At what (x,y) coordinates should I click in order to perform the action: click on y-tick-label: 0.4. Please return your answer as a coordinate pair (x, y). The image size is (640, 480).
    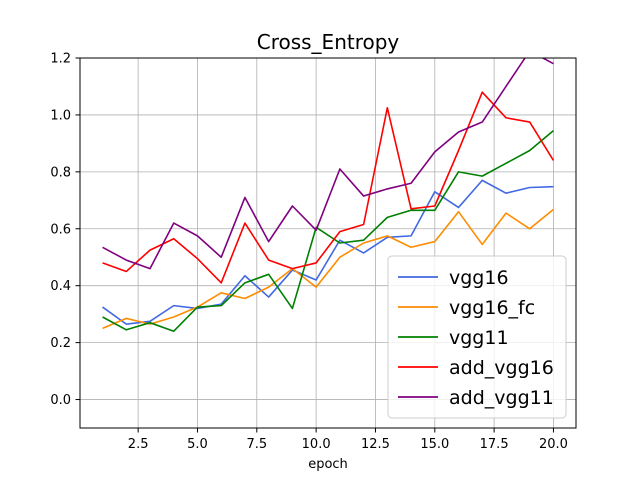
    Looking at the image, I should click on (60, 286).